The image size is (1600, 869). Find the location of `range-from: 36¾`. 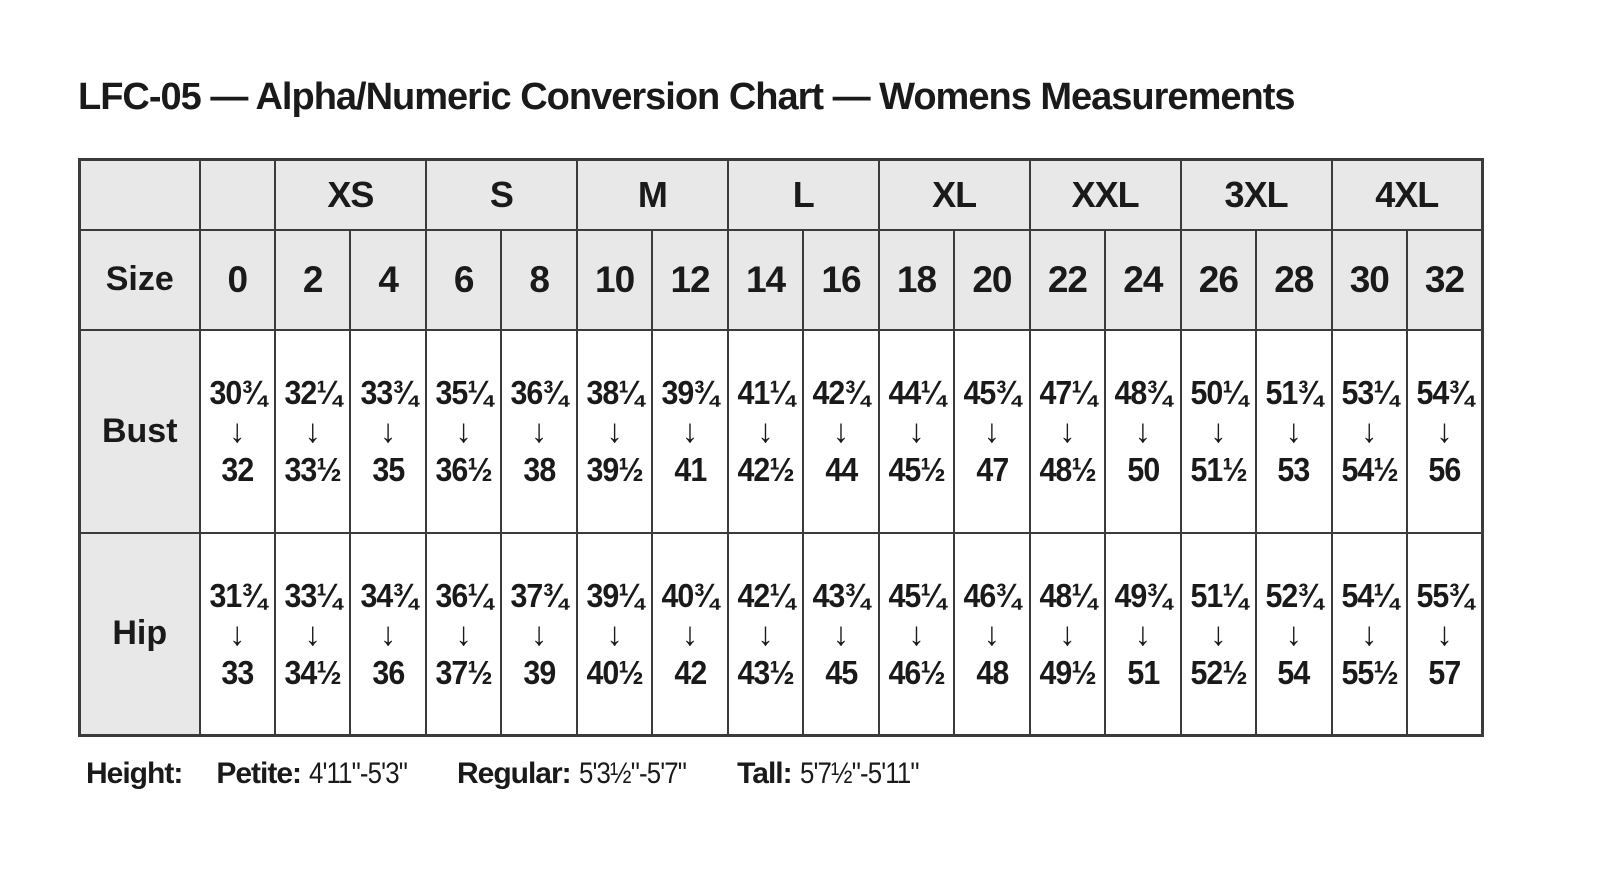

range-from: 36¾ is located at coordinates (539, 393).